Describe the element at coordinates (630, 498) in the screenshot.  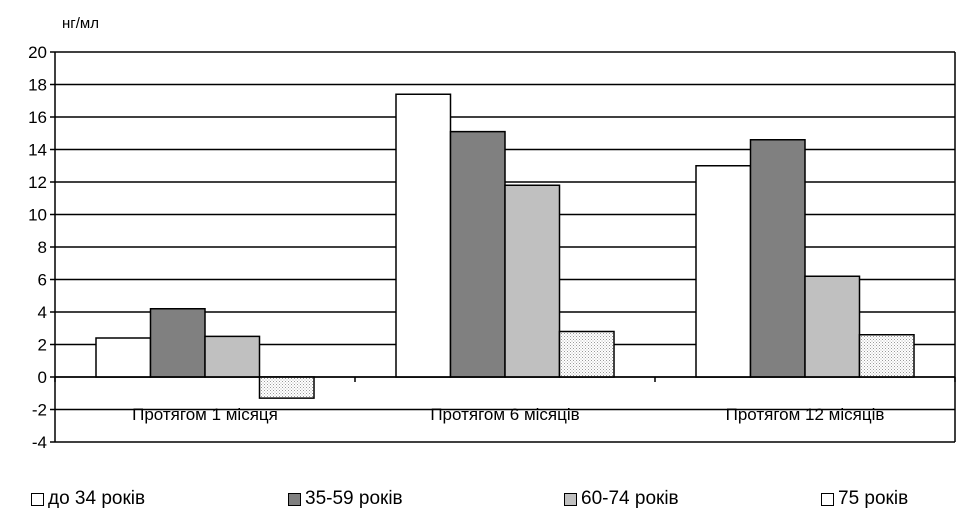
I see `legend-label-3: 60-74 років` at that location.